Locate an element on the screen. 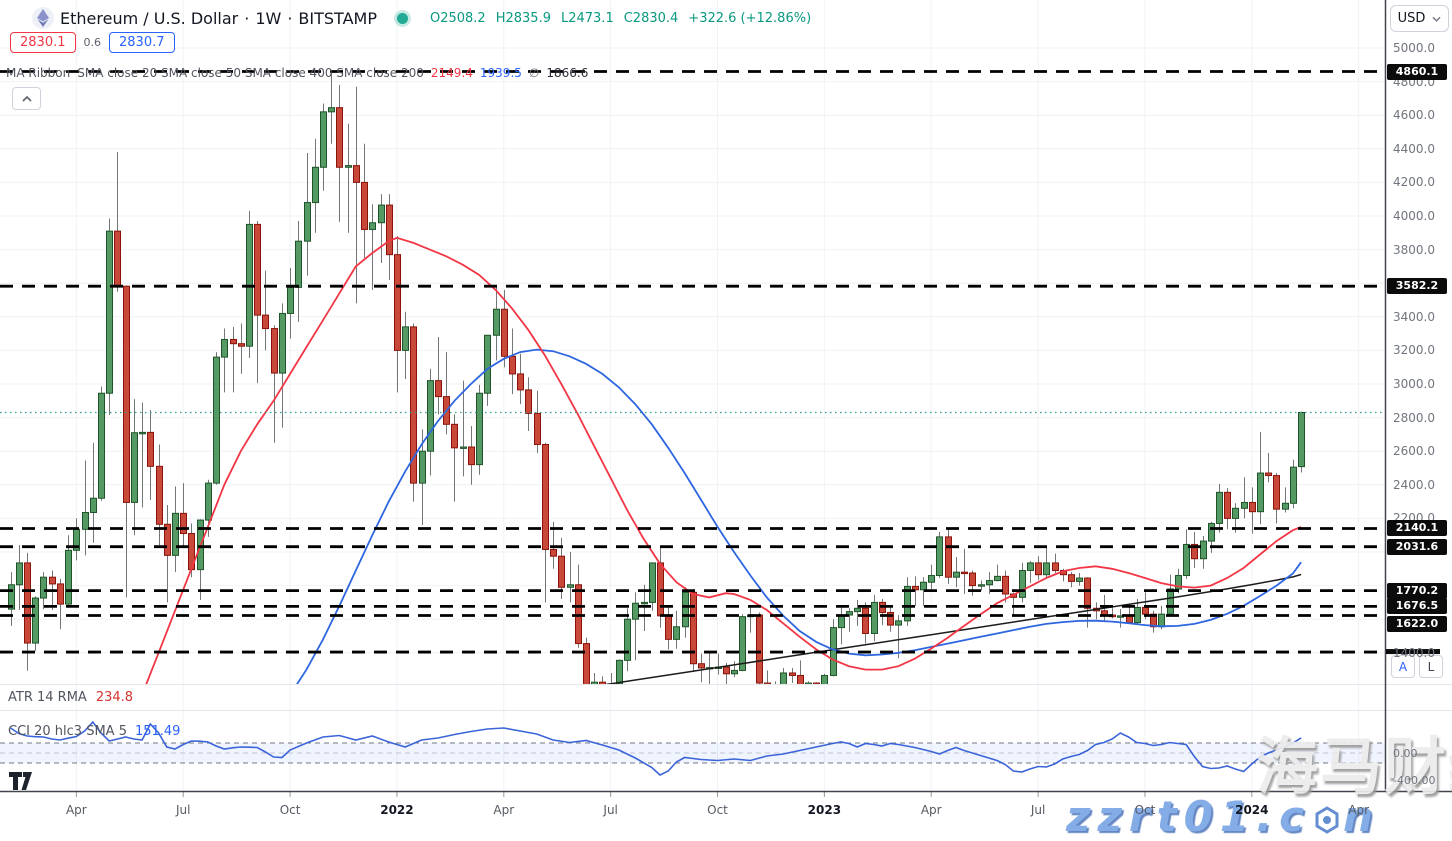  price-level-badge: 2140.1 is located at coordinates (1417, 528).